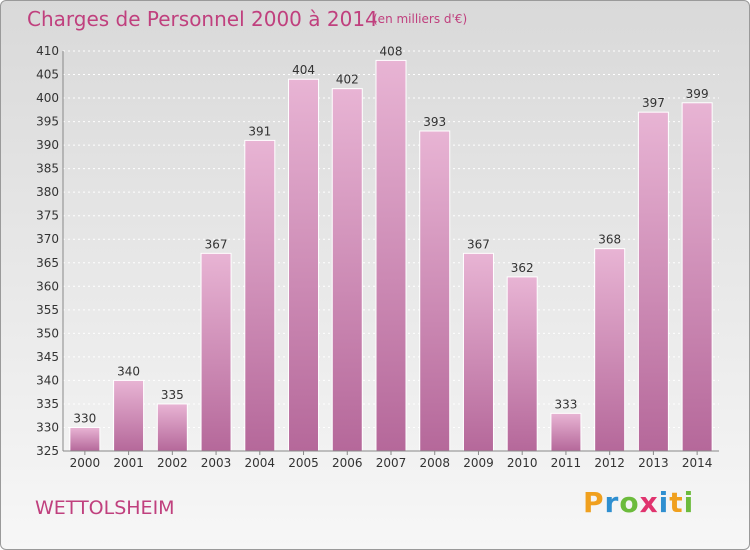 The image size is (750, 550). Describe the element at coordinates (47, 451) in the screenshot. I see `y-tick-label: 325` at that location.